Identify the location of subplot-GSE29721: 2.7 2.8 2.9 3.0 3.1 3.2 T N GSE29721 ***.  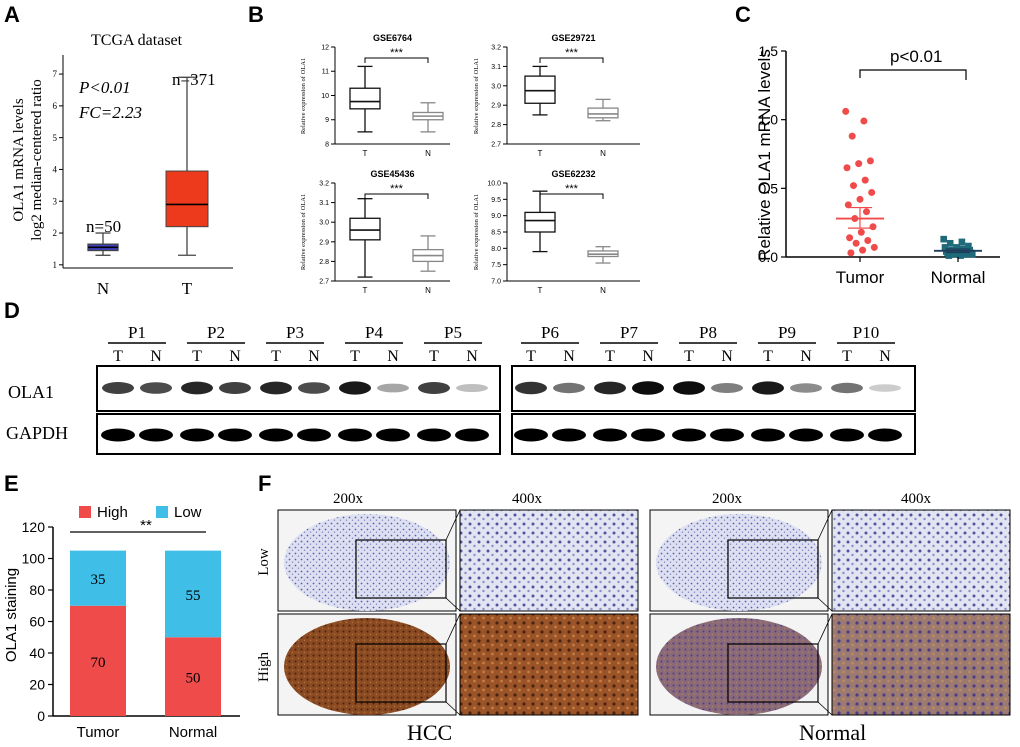
(565, 95).